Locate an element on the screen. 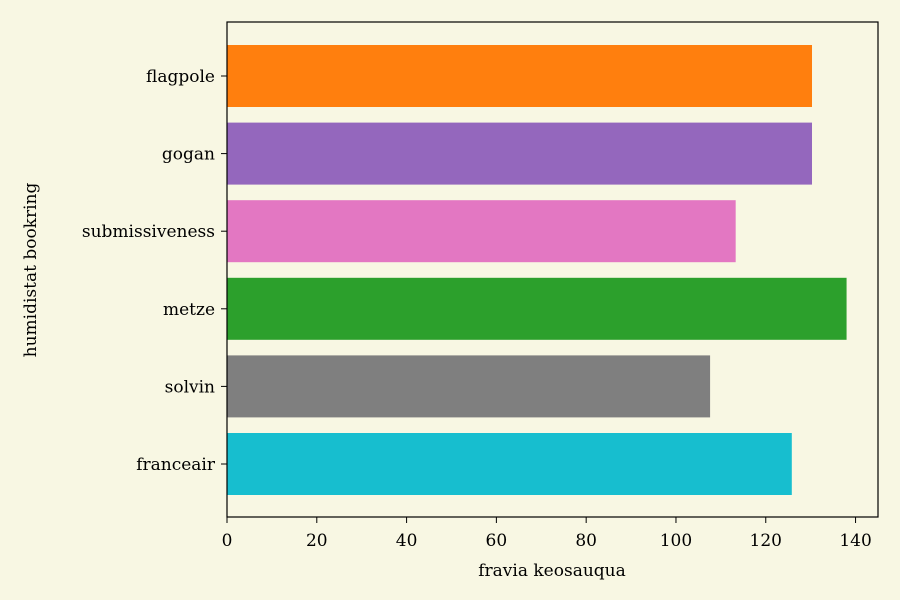  x-tick-label: 60 is located at coordinates (497, 541).